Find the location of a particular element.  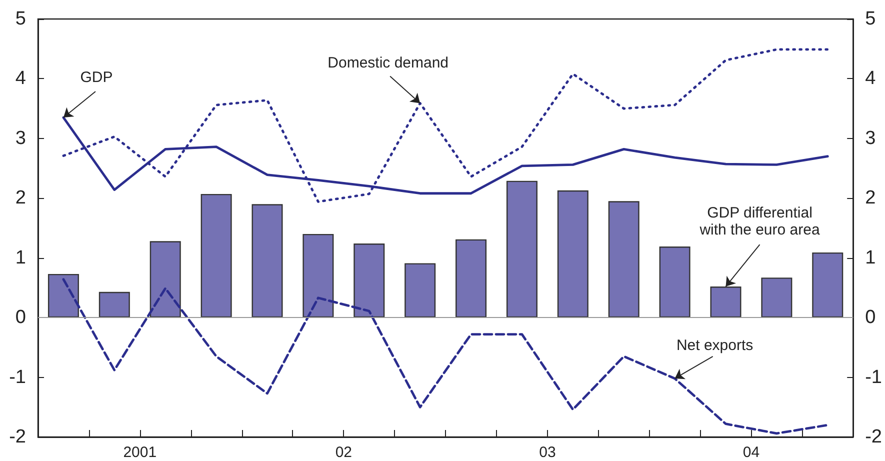

x-tick-label: 2001 is located at coordinates (140, 452).